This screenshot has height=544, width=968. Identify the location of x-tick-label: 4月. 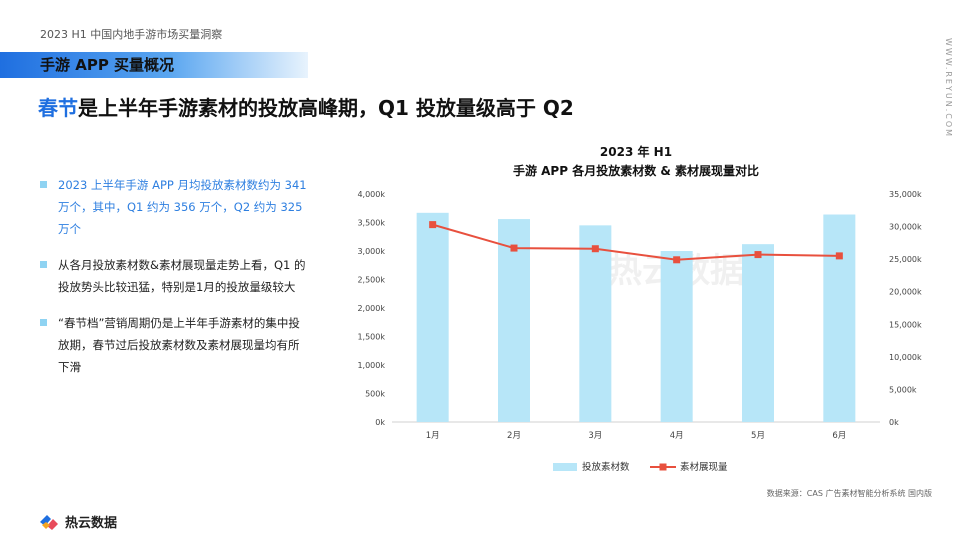
(677, 436).